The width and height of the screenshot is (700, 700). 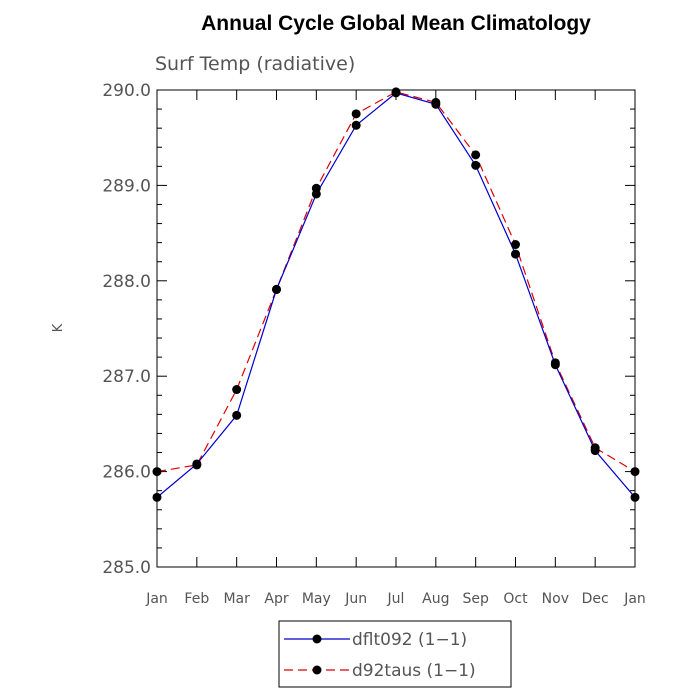 I want to click on x-tick-label: Dec, so click(x=595, y=599).